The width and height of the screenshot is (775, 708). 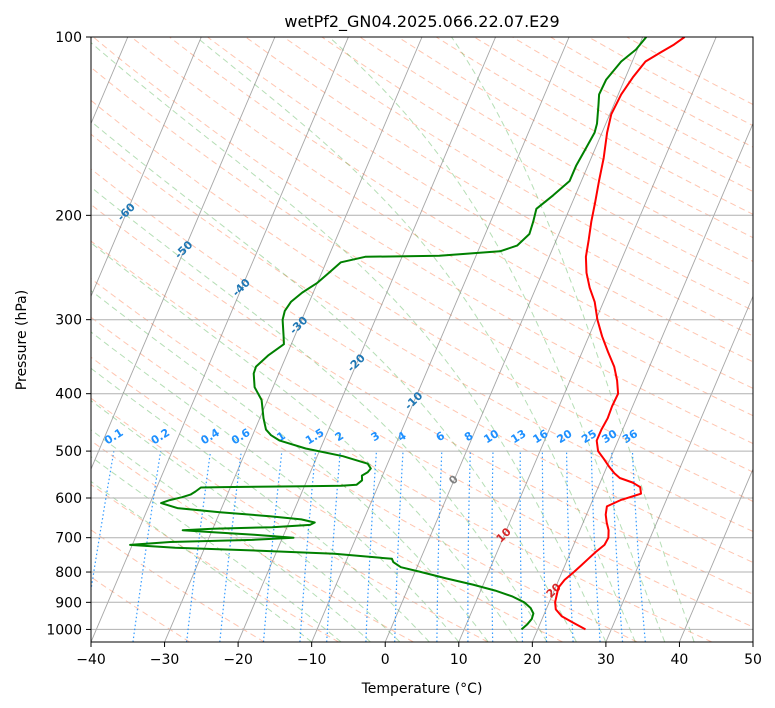 I want to click on temperature-profile-line, so click(x=620, y=334).